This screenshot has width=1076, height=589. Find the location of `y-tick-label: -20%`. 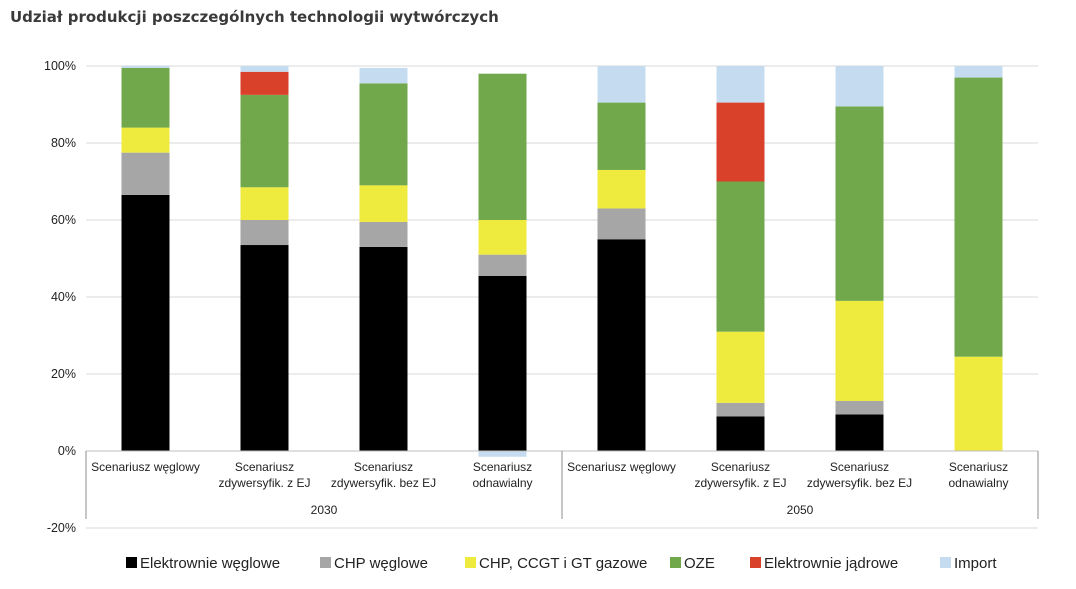

y-tick-label: -20% is located at coordinates (61, 528).